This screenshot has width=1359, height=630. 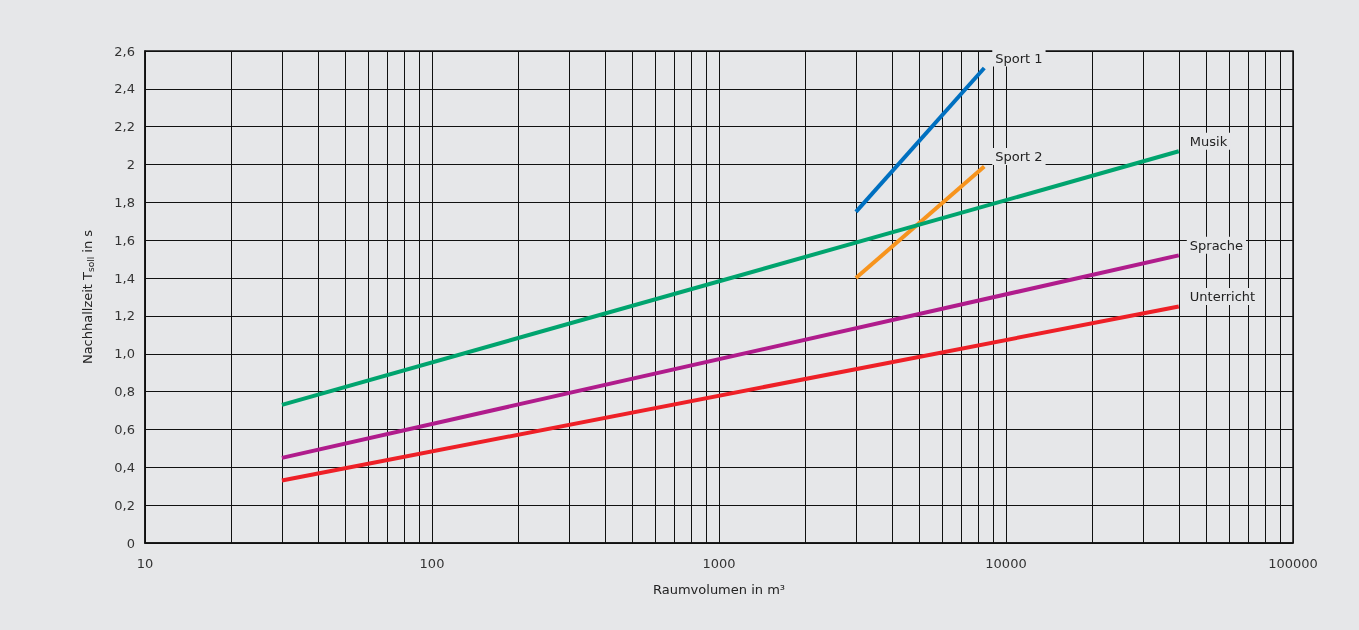 What do you see at coordinates (130, 543) in the screenshot?
I see `y-tick-label: 0` at bounding box center [130, 543].